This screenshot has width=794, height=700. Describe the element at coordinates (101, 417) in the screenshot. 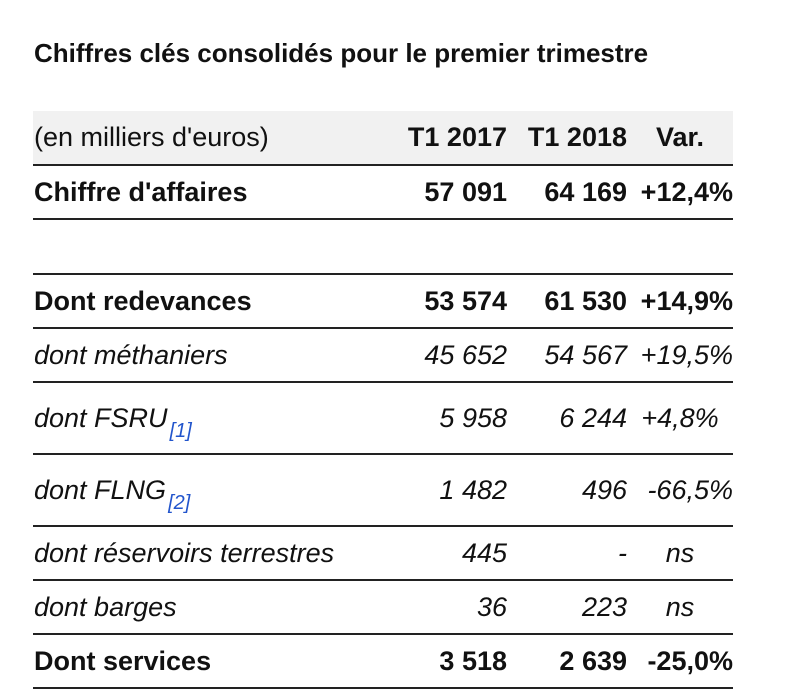

I see `row-label-text: dont FSRU` at that location.